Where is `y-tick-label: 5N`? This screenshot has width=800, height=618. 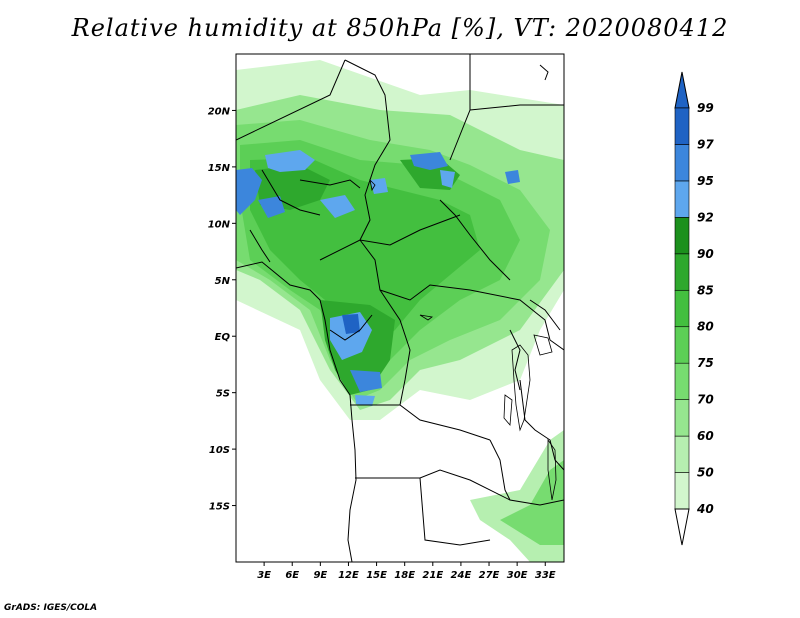 y-tick-label: 5N is located at coordinates (223, 281).